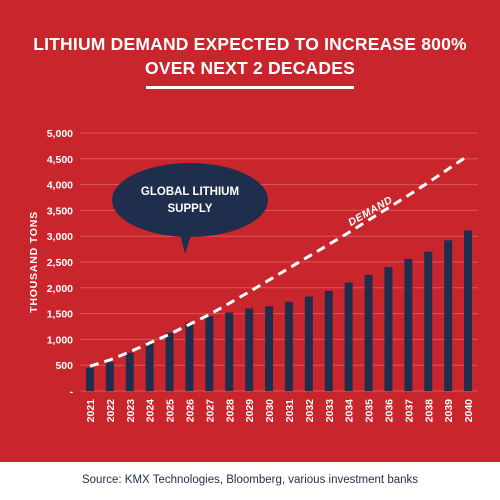 This screenshot has width=500, height=500. What do you see at coordinates (190, 192) in the screenshot?
I see `callout-line-1: GLOBAL LITHIUM` at bounding box center [190, 192].